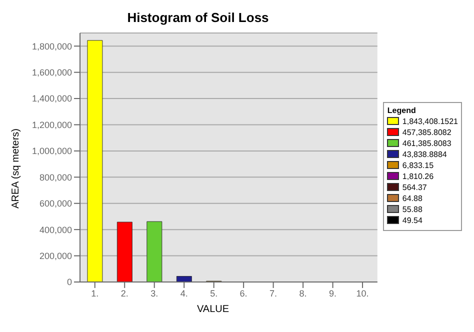 Image resolution: width=474 pixels, height=332 pixels. What do you see at coordinates (213, 309) in the screenshot?
I see `x-axis-title: VALUE` at bounding box center [213, 309].